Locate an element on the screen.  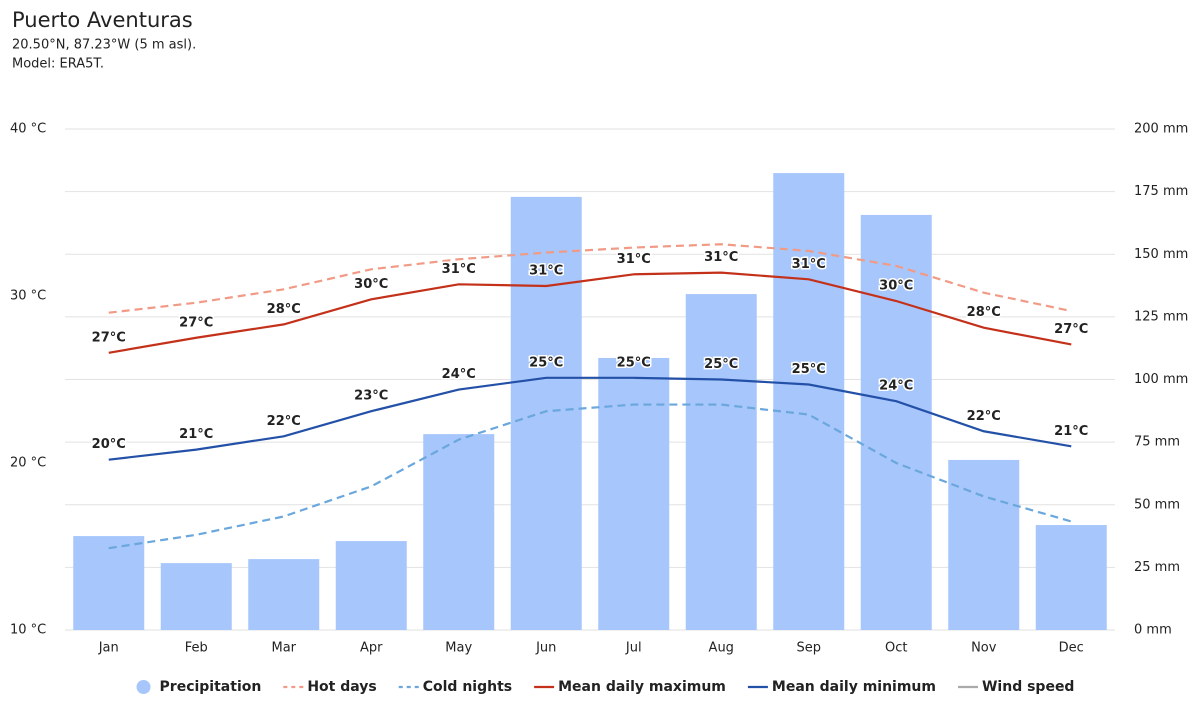
y2-tick-label: 175 mm is located at coordinates (1161, 191).